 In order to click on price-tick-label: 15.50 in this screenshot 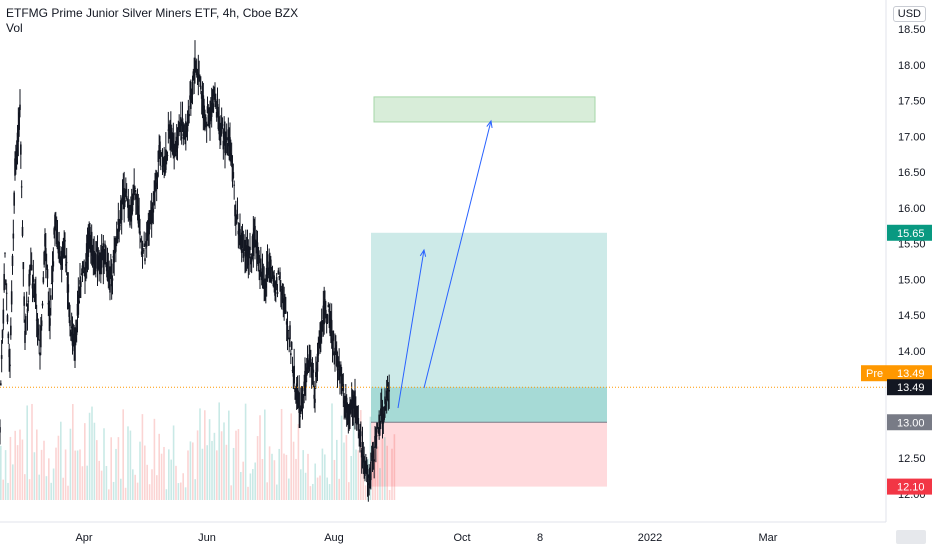, I will do `click(912, 245)`.